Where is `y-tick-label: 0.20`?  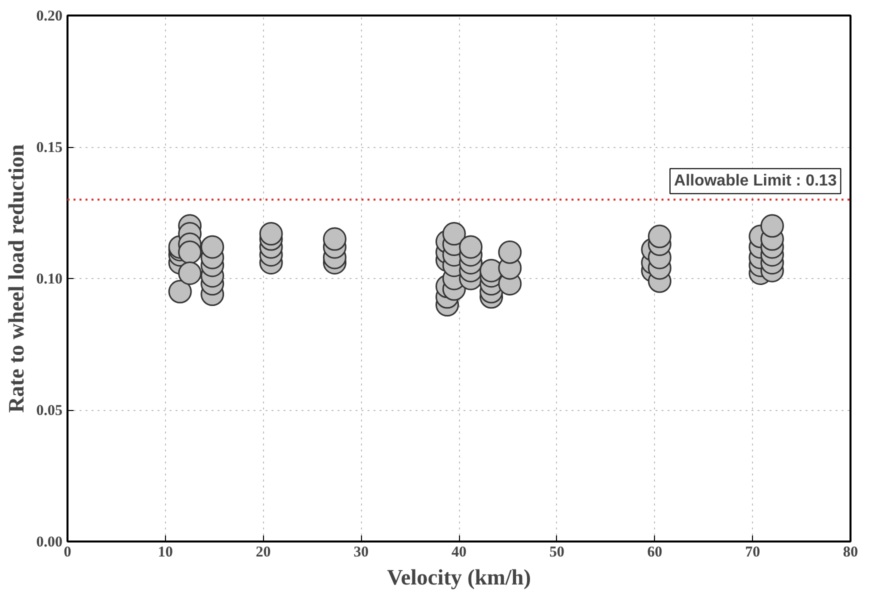
y-tick-label: 0.20 is located at coordinates (49, 16).